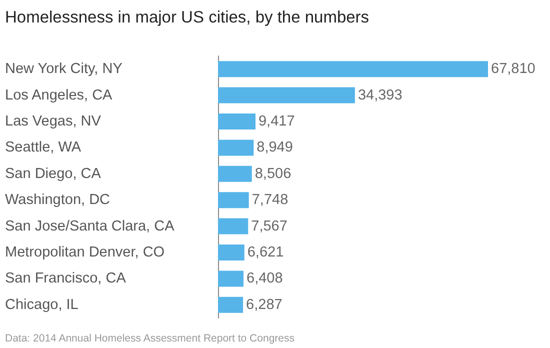 This screenshot has height=348, width=550. I want to click on data-label: 34,393, so click(380, 95).